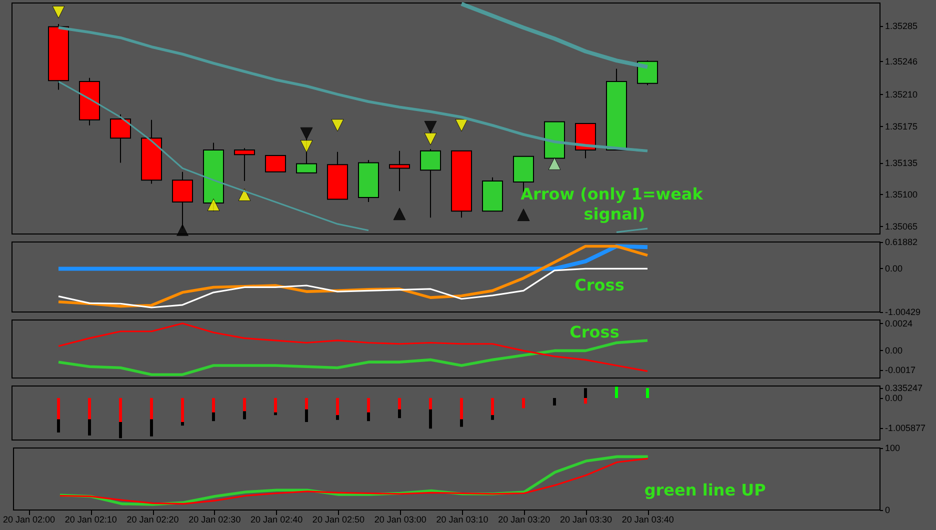 The width and height of the screenshot is (936, 530). I want to click on x-tick-label: 20 Jan 03:00, so click(400, 519).